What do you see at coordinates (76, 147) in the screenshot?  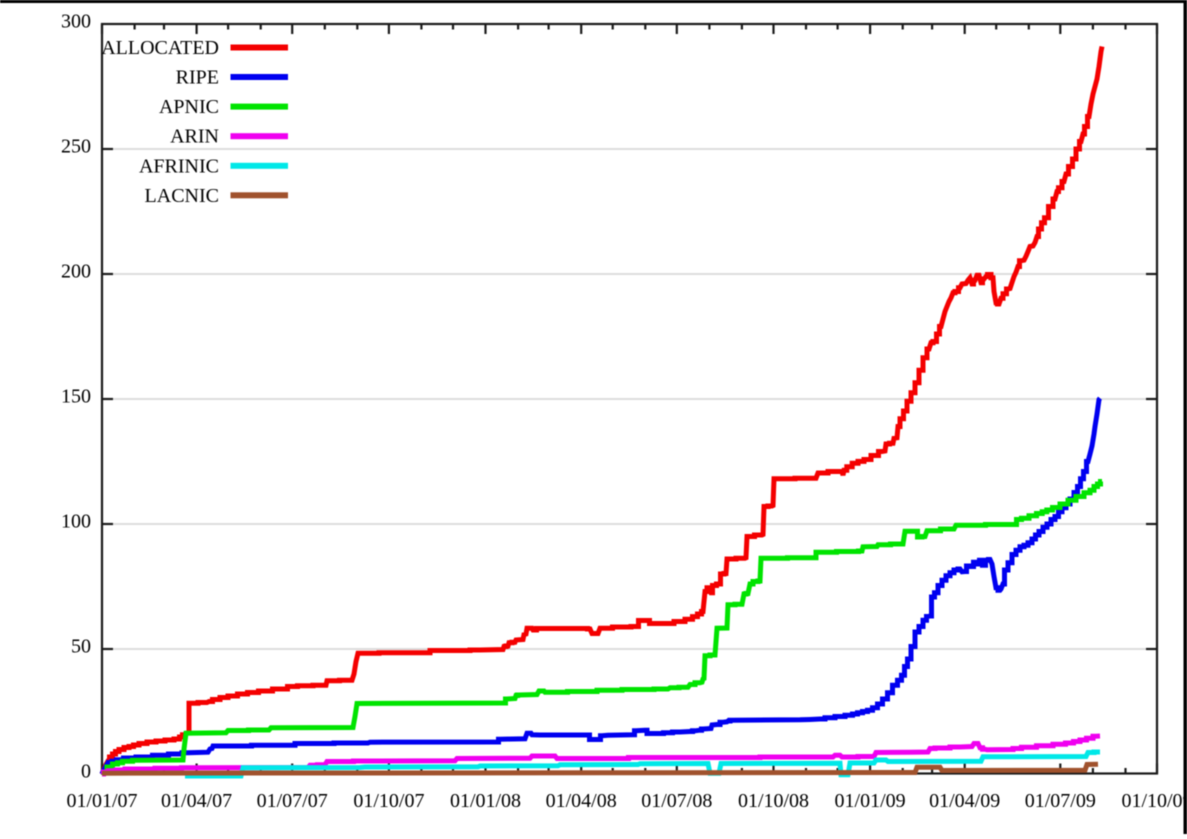 I see `svg-text: 250` at bounding box center [76, 147].